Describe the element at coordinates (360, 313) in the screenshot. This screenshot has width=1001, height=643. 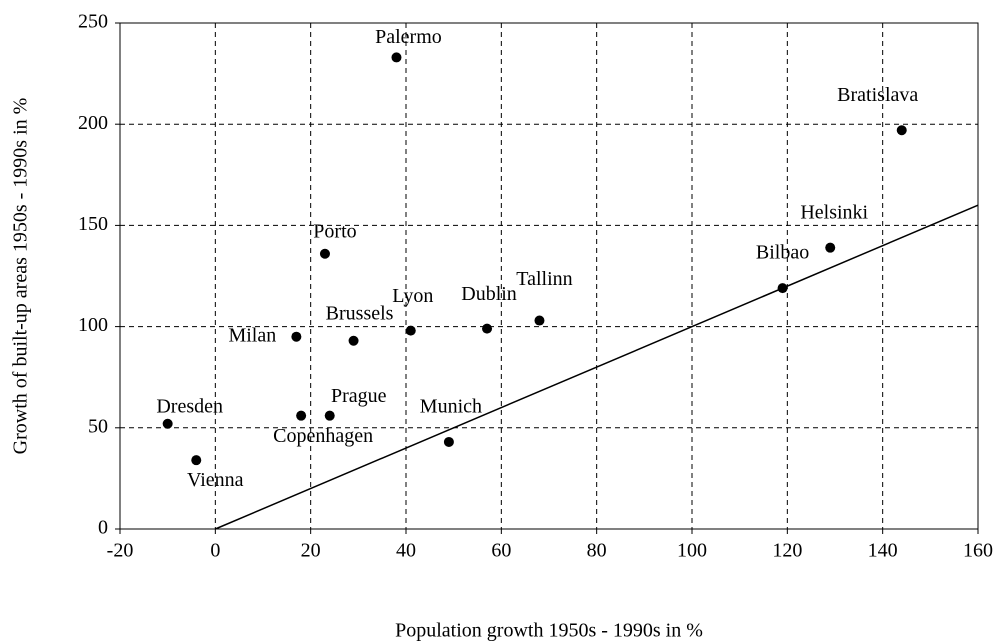
I see `point-label: Brussels` at that location.